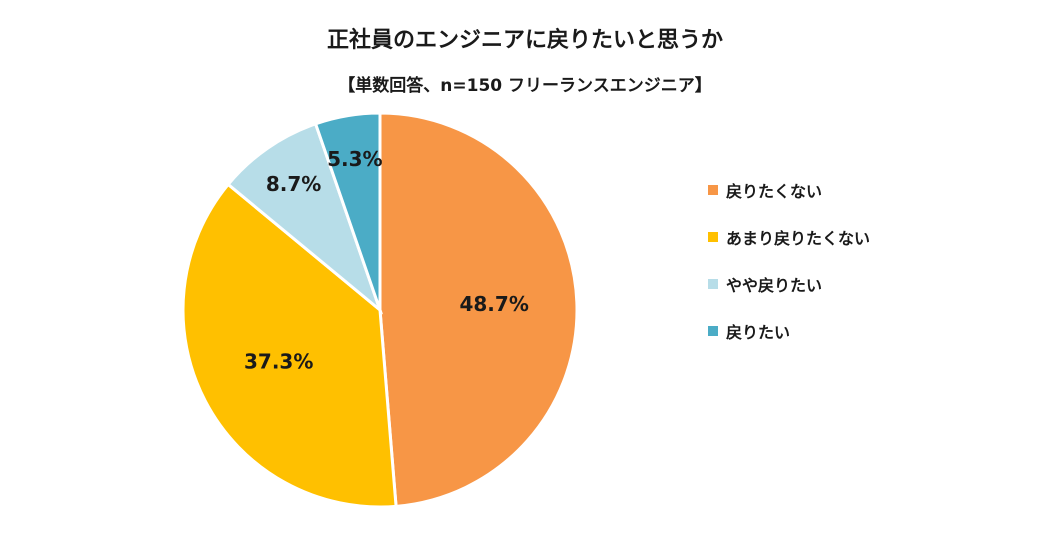 This screenshot has width=1050, height=559. Describe the element at coordinates (278, 361) in the screenshot. I see `slice-label-2: 37.3%` at that location.